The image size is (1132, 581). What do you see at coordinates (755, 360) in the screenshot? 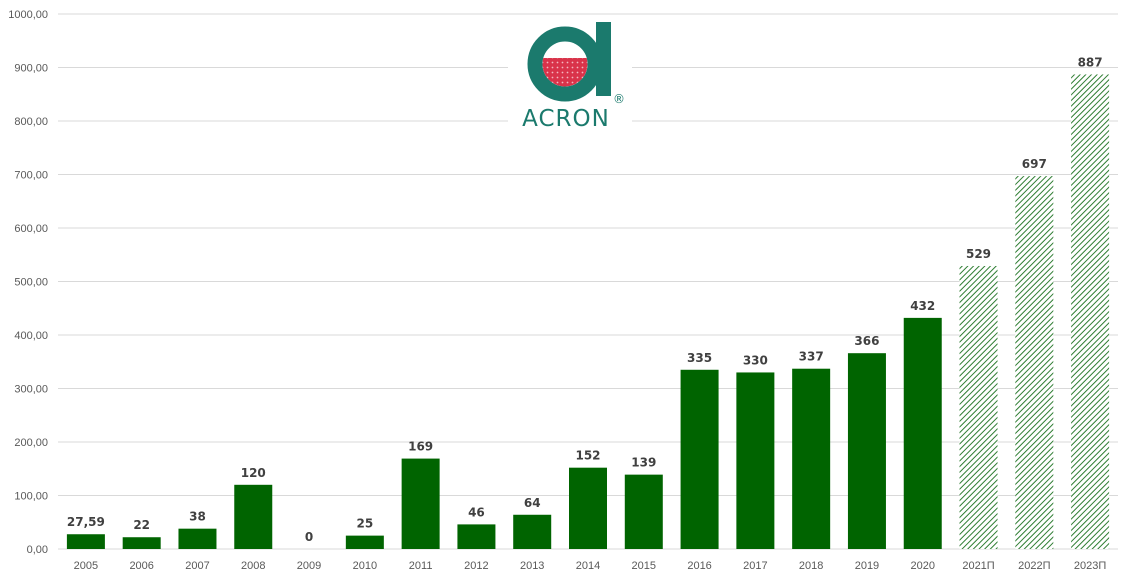
I see `data-label: 330` at bounding box center [755, 360].